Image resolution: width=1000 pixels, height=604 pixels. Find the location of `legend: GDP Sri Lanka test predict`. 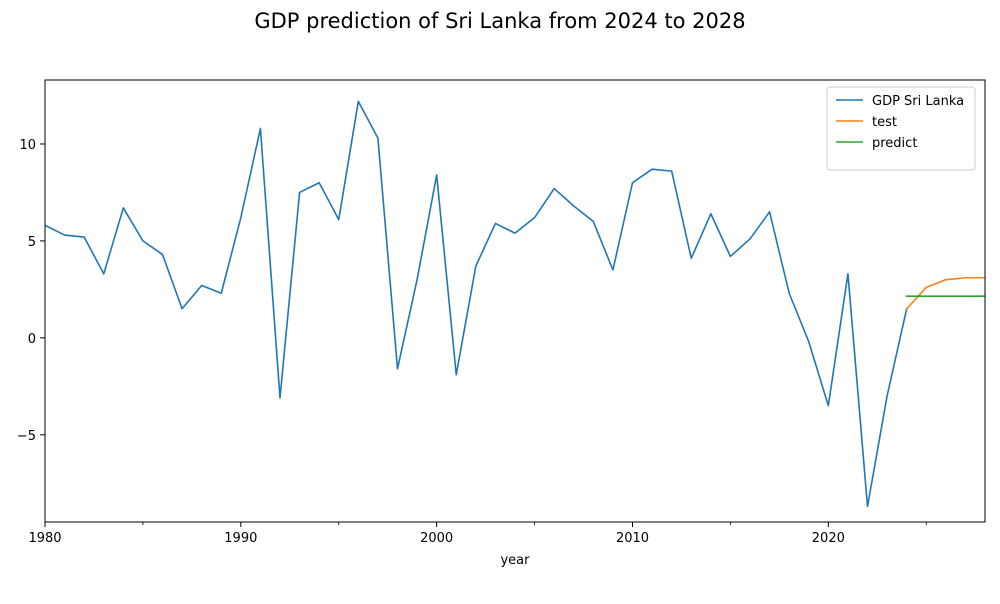

legend: GDP Sri Lanka test predict is located at coordinates (901, 128).